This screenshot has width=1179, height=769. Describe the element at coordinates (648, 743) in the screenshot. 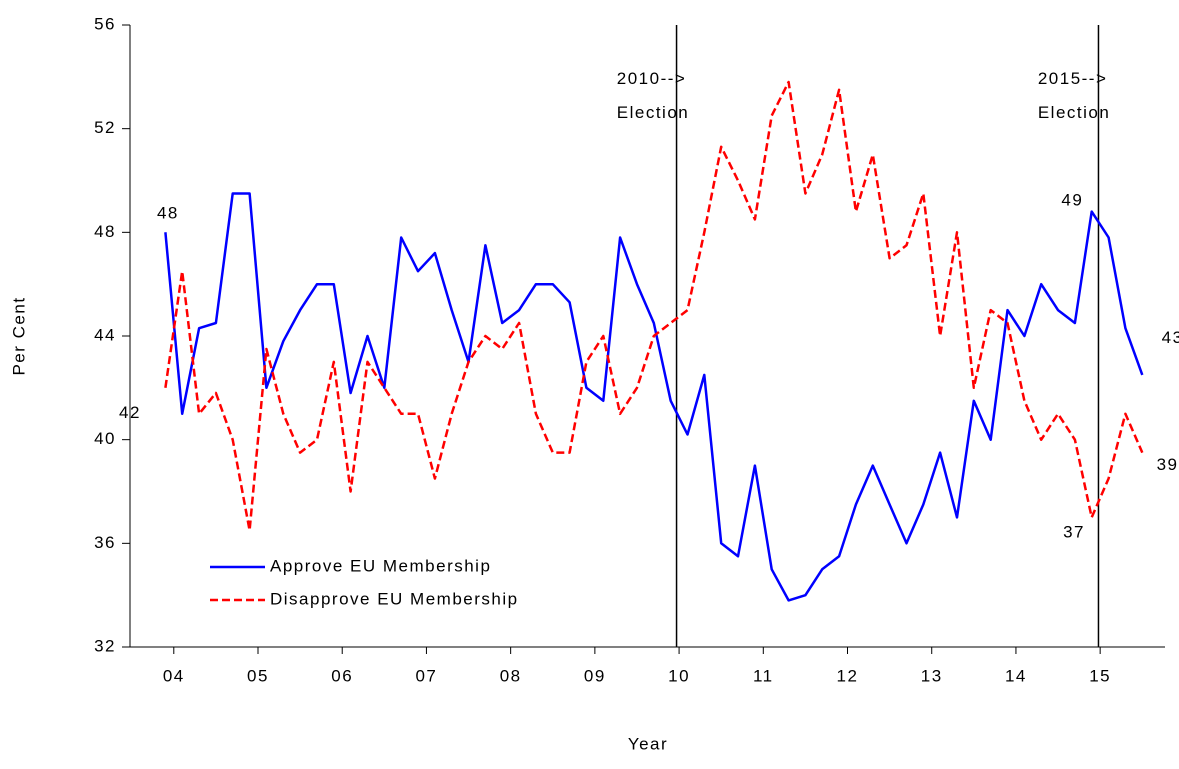

I see `x-axis-label: Year` at that location.